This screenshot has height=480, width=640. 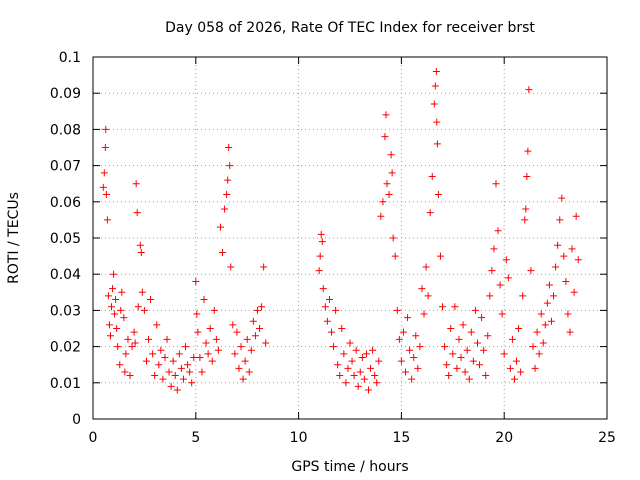 I want to click on x-tick-label: 5, so click(x=195, y=438).